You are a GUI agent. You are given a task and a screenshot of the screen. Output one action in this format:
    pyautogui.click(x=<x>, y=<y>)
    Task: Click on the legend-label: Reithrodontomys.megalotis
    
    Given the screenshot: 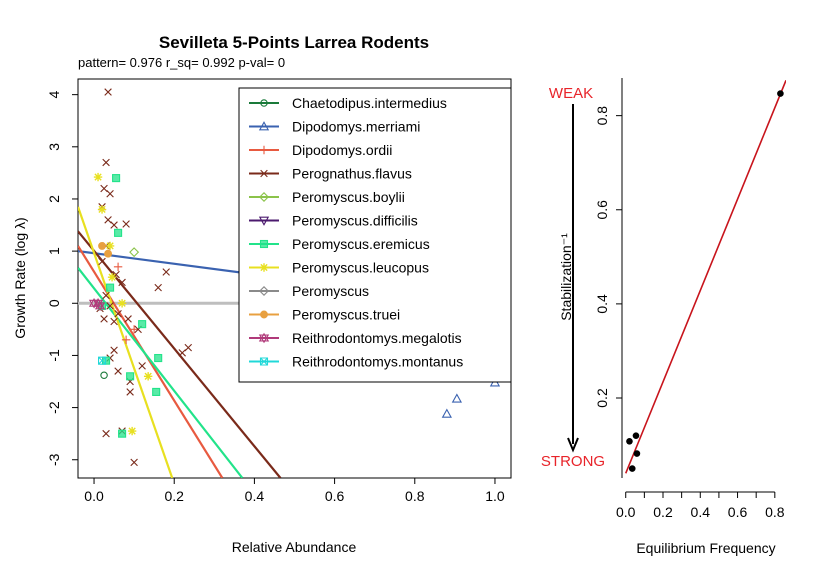 What is the action you would take?
    pyautogui.click(x=377, y=338)
    